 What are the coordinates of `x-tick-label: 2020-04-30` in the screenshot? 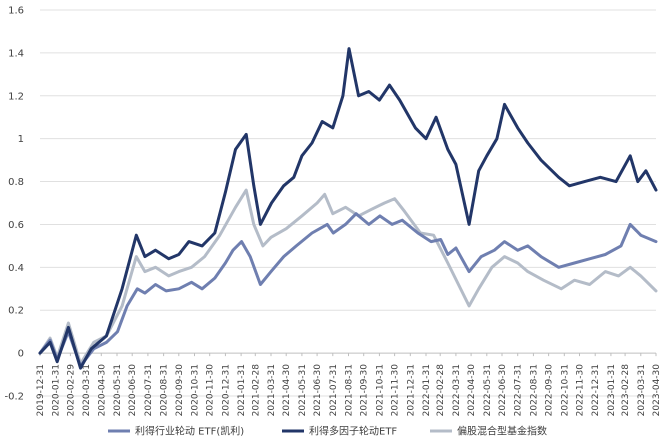 It's located at (102, 390).